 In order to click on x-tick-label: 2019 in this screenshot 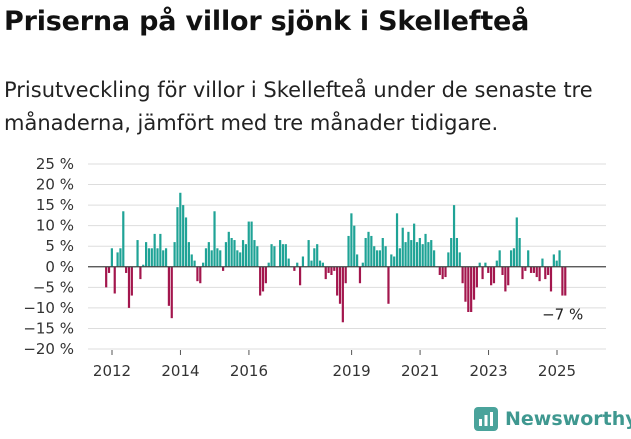, I will do `click(352, 371)`.